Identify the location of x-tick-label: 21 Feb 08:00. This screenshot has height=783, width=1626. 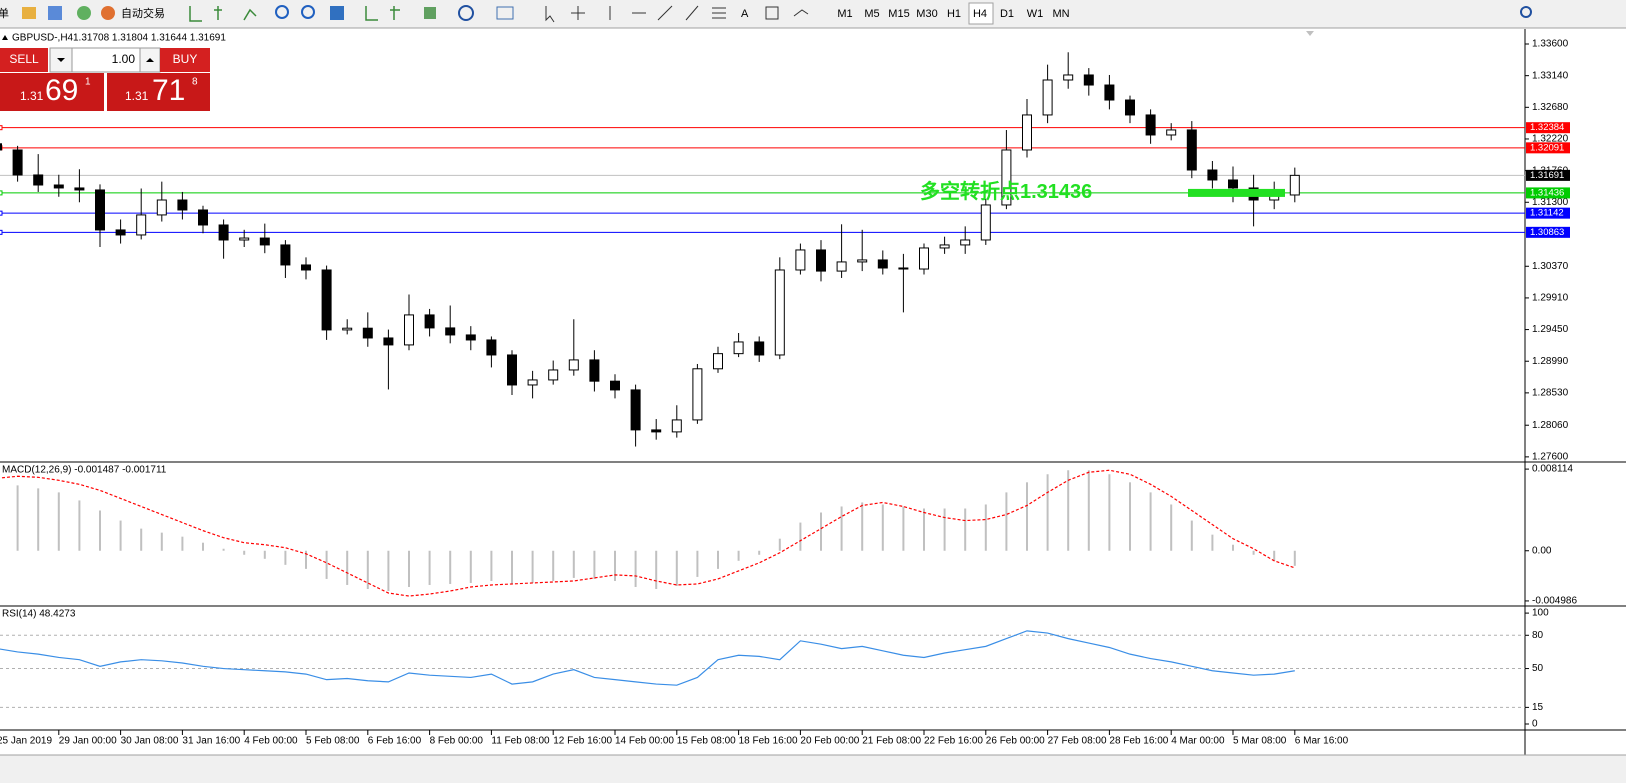
(891, 741).